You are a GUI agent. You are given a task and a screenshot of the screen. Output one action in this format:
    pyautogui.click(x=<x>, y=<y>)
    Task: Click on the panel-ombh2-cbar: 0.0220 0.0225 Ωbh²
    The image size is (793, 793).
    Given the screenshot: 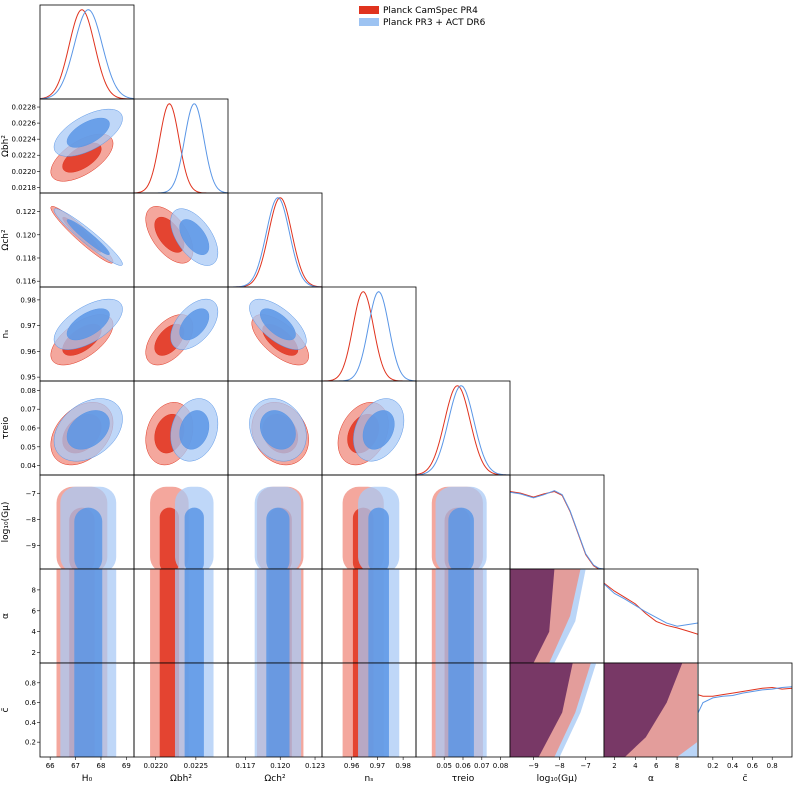 What is the action you would take?
    pyautogui.click(x=181, y=723)
    